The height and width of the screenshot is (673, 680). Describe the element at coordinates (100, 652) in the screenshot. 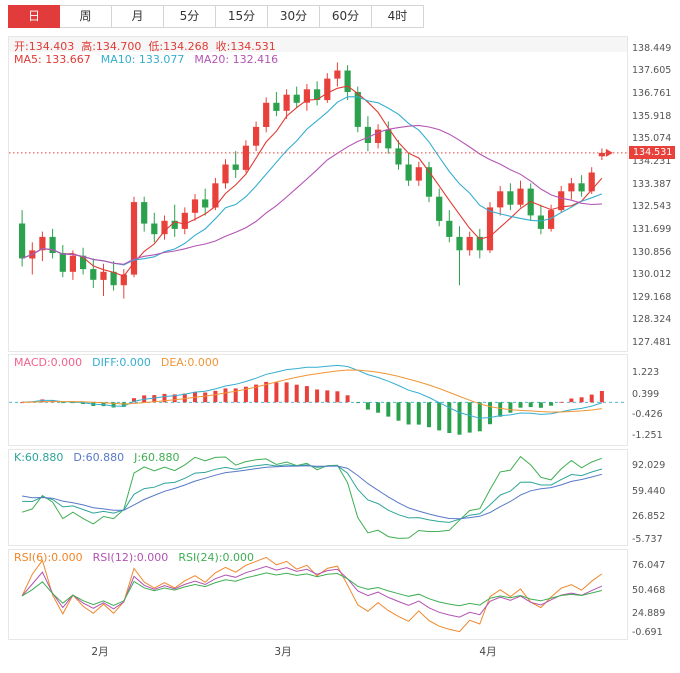

I see `x-axis-label: 2月` at that location.